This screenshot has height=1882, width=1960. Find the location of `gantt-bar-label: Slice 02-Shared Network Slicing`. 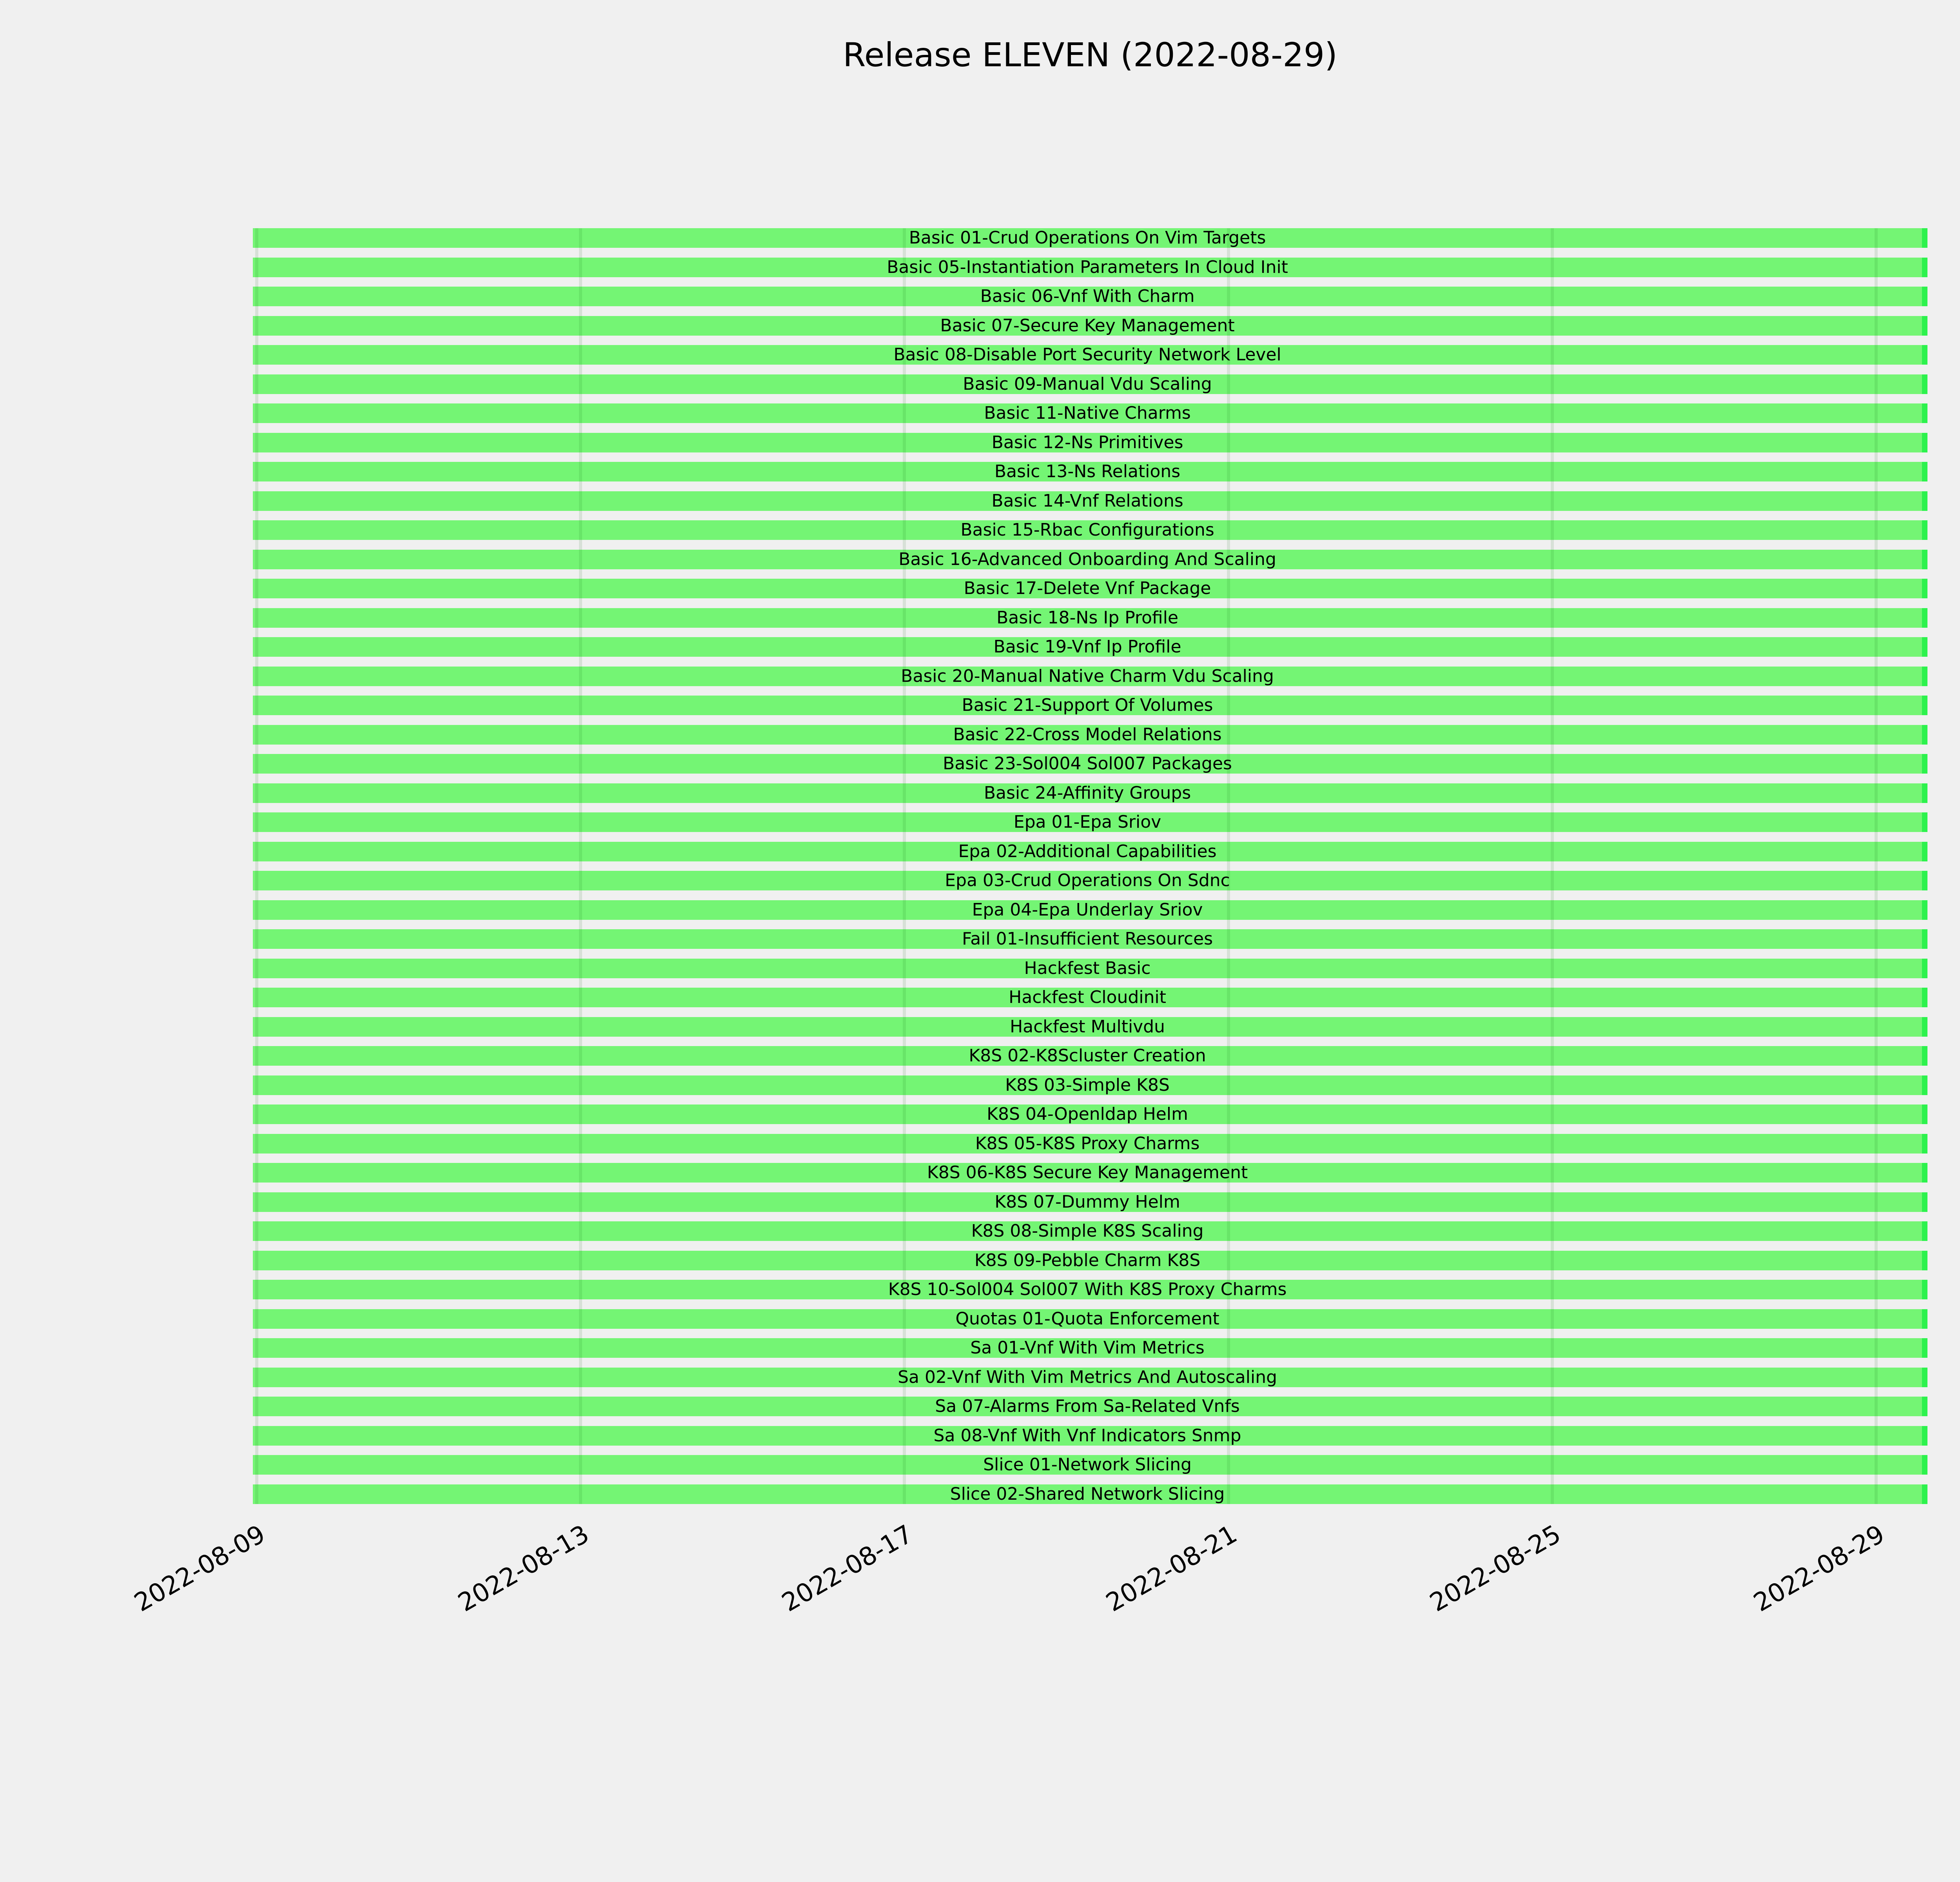

gantt-bar-label: Slice 02-Shared Network Slicing is located at coordinates (1087, 1494).